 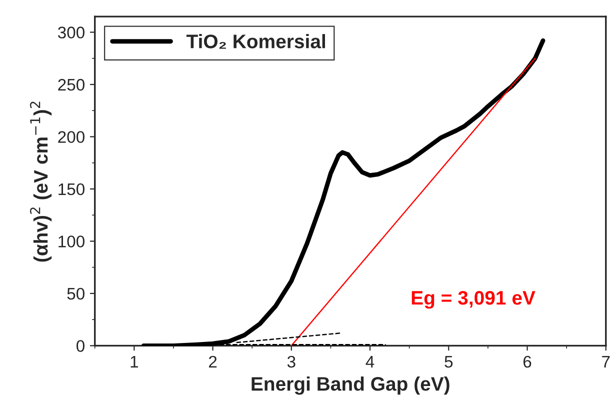 I want to click on y-tick-label: 250, so click(x=71, y=84).